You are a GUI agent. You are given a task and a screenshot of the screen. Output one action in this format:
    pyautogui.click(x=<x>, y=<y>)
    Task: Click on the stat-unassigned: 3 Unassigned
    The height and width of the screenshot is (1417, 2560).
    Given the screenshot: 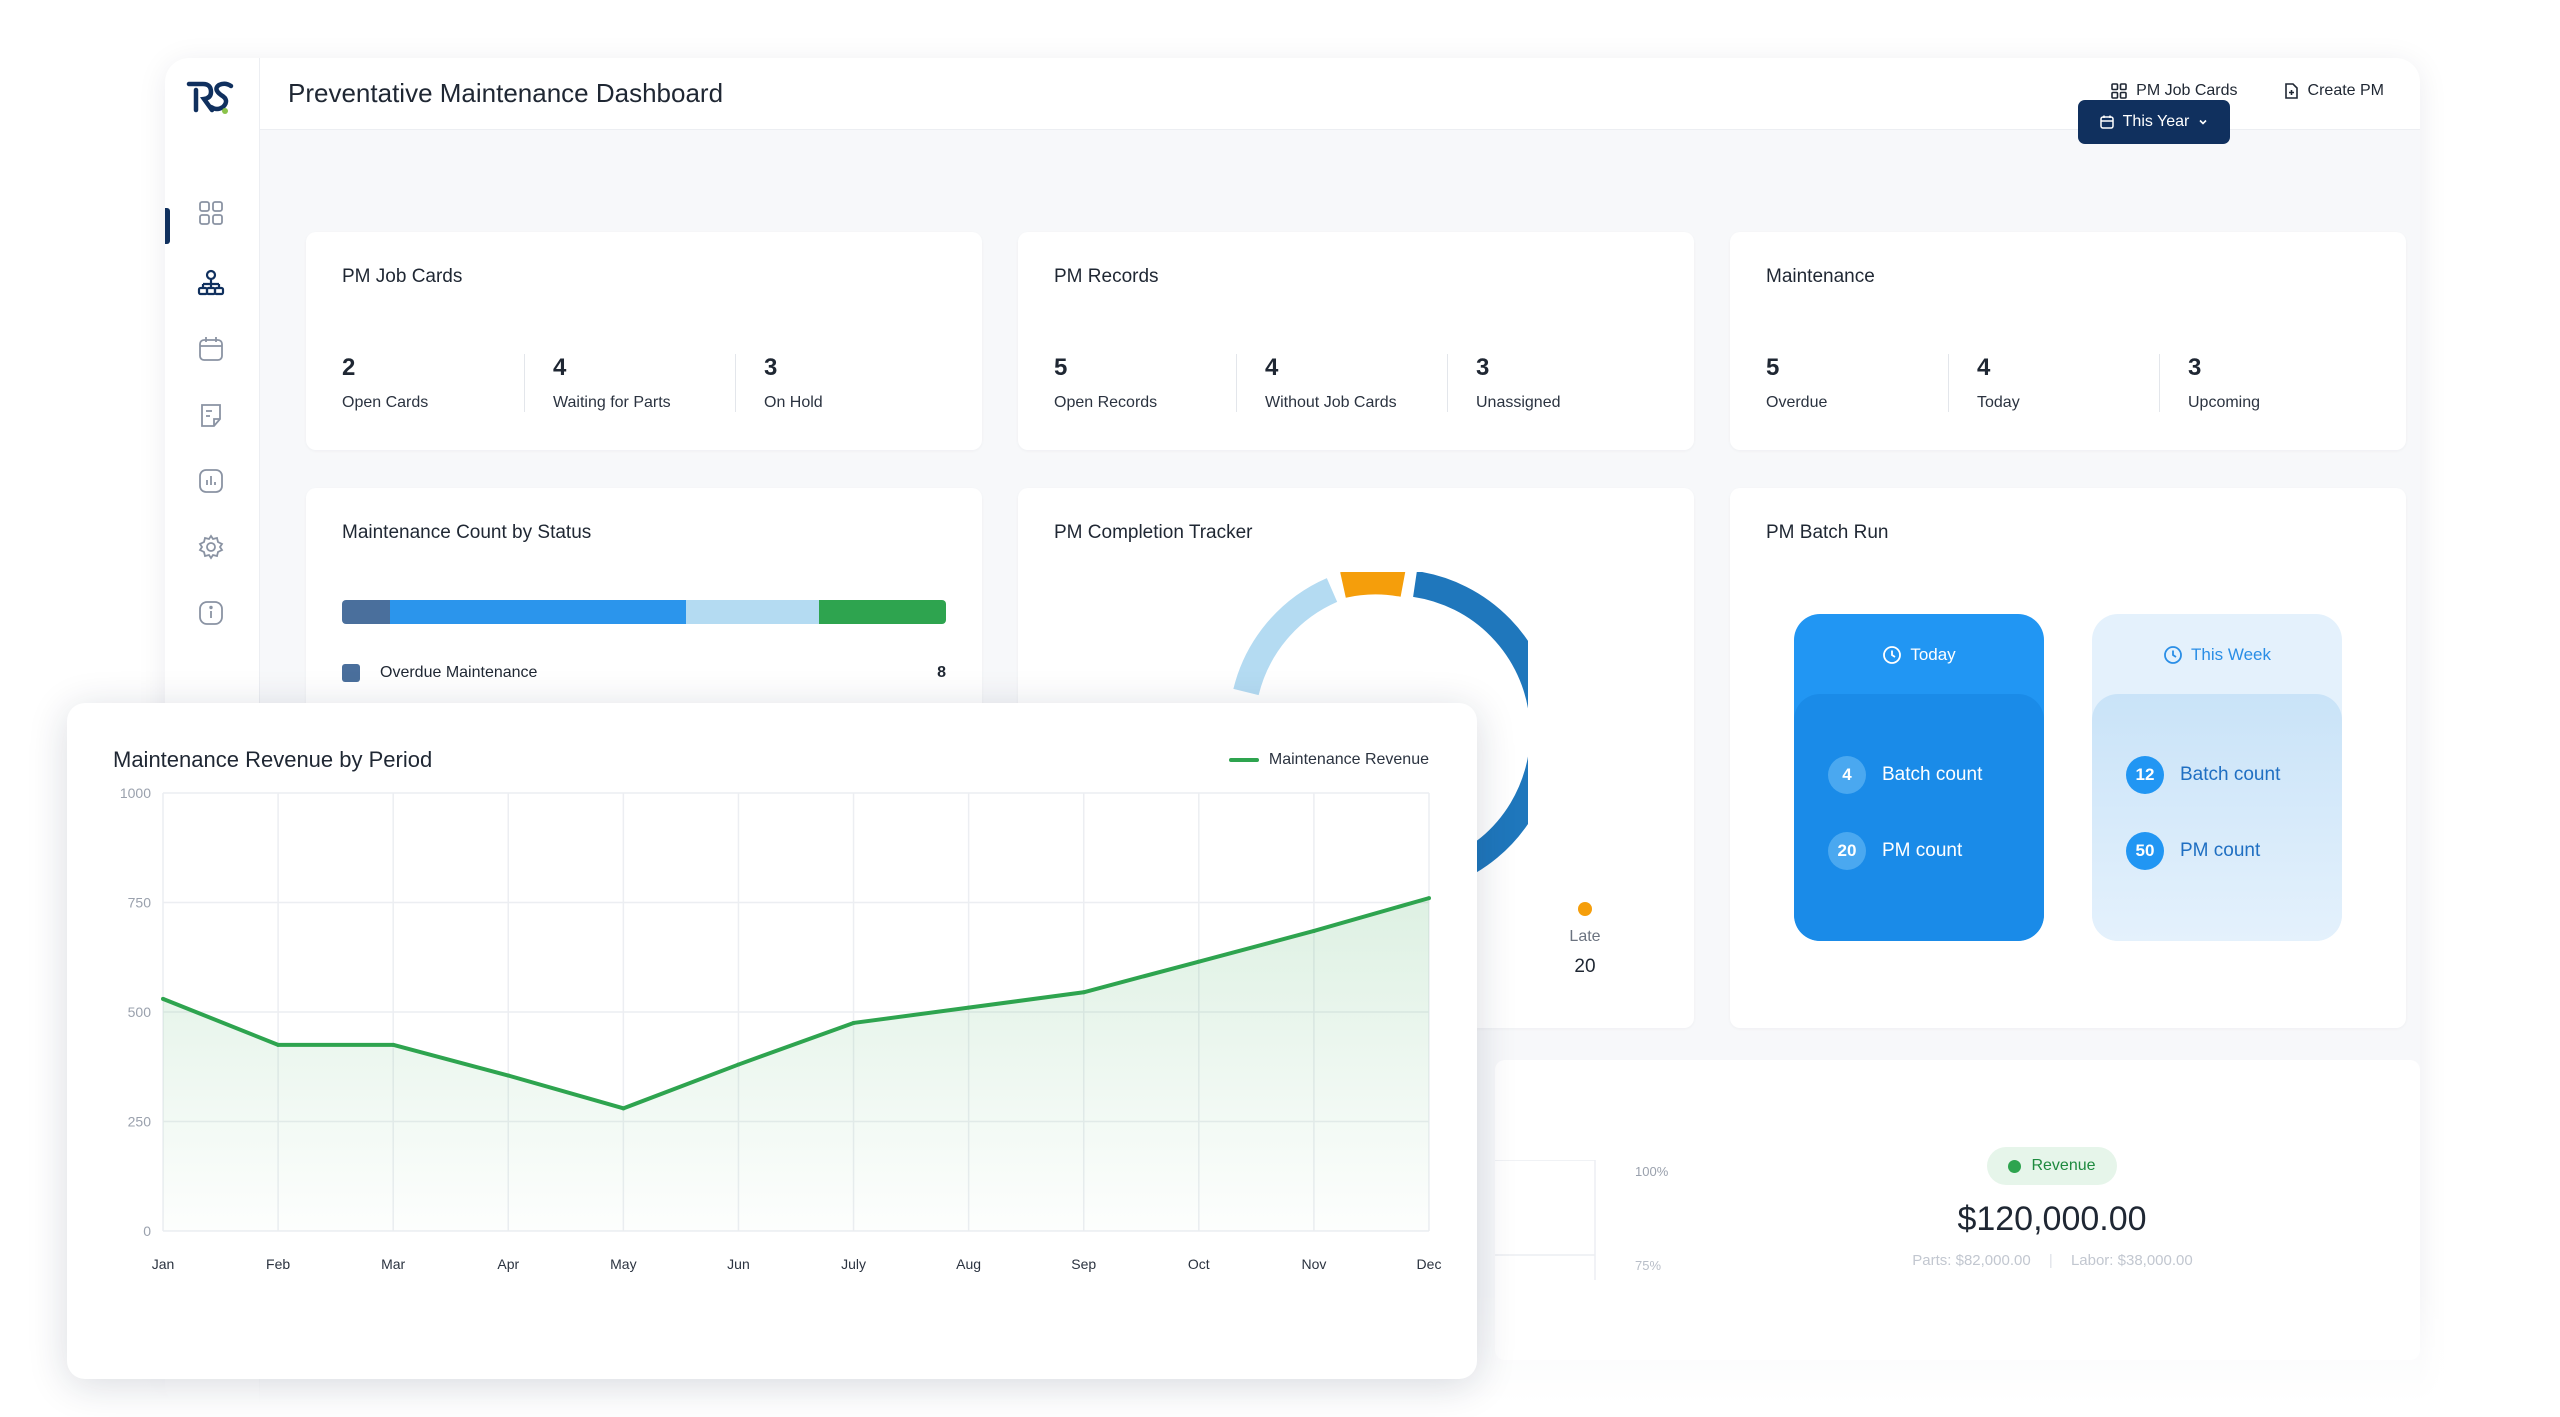 What is the action you would take?
    pyautogui.click(x=1552, y=383)
    